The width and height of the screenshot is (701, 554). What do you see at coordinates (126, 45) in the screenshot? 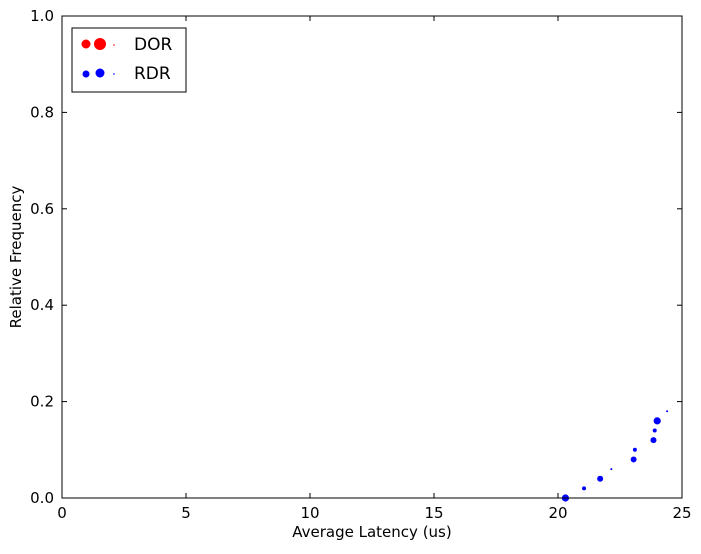
I see `legend-entry-dor: DOR` at bounding box center [126, 45].